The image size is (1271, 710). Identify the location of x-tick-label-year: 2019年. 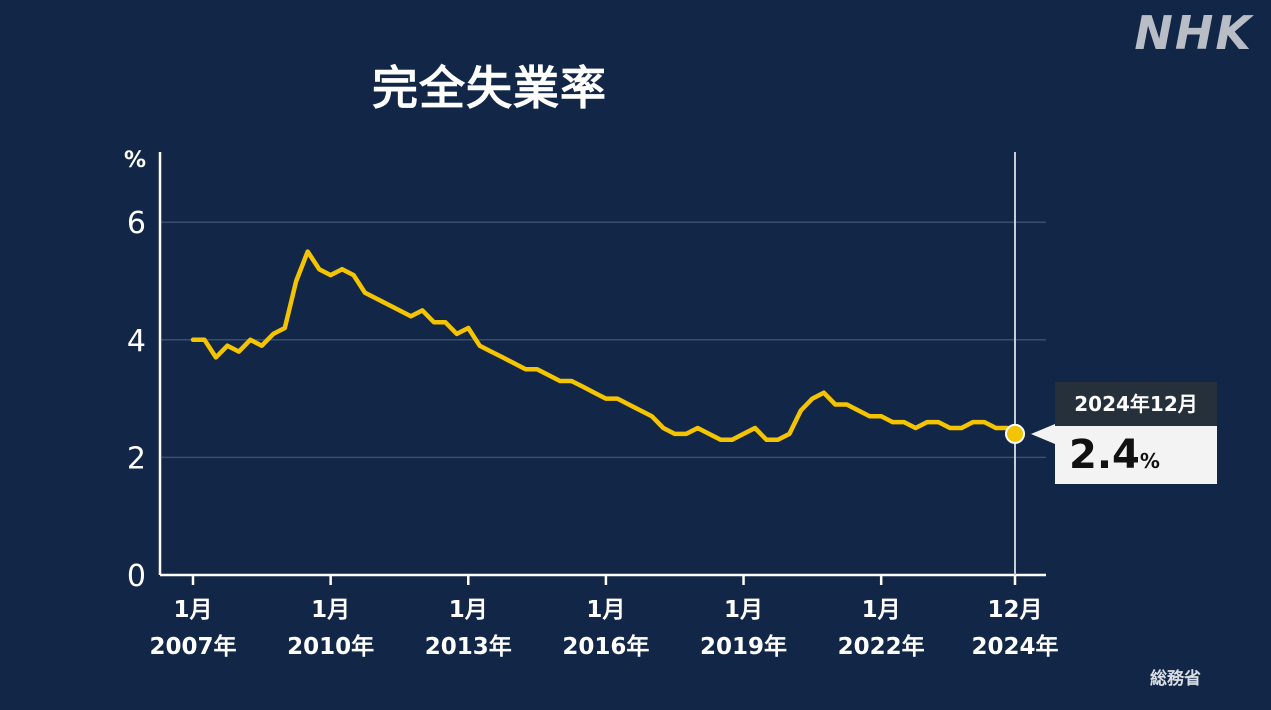
(743, 646).